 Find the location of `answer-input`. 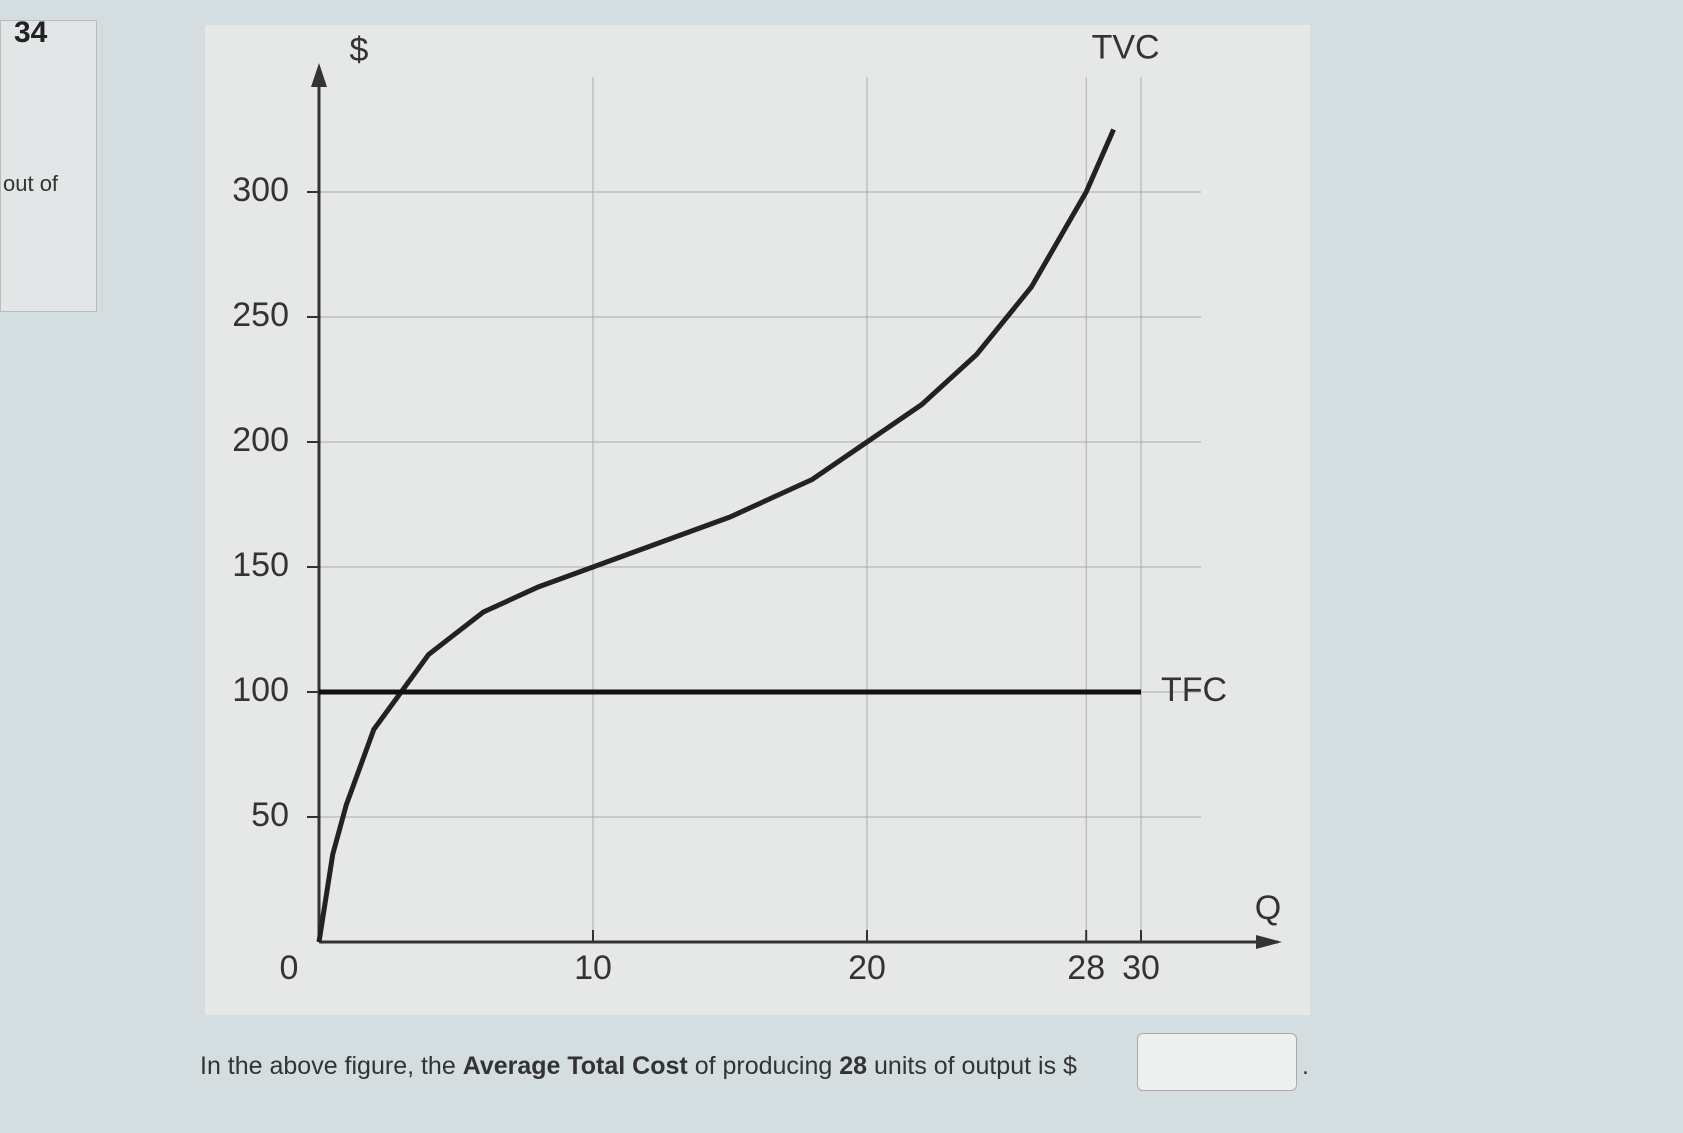

answer-input is located at coordinates (1217, 1062).